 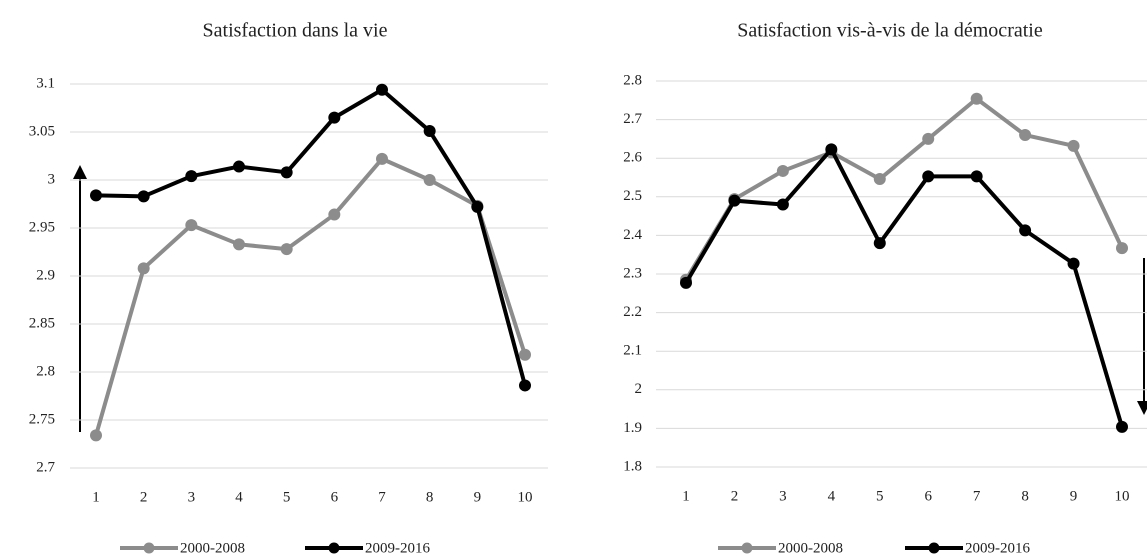 I want to click on y-tick-label: 1.9, so click(x=632, y=428).